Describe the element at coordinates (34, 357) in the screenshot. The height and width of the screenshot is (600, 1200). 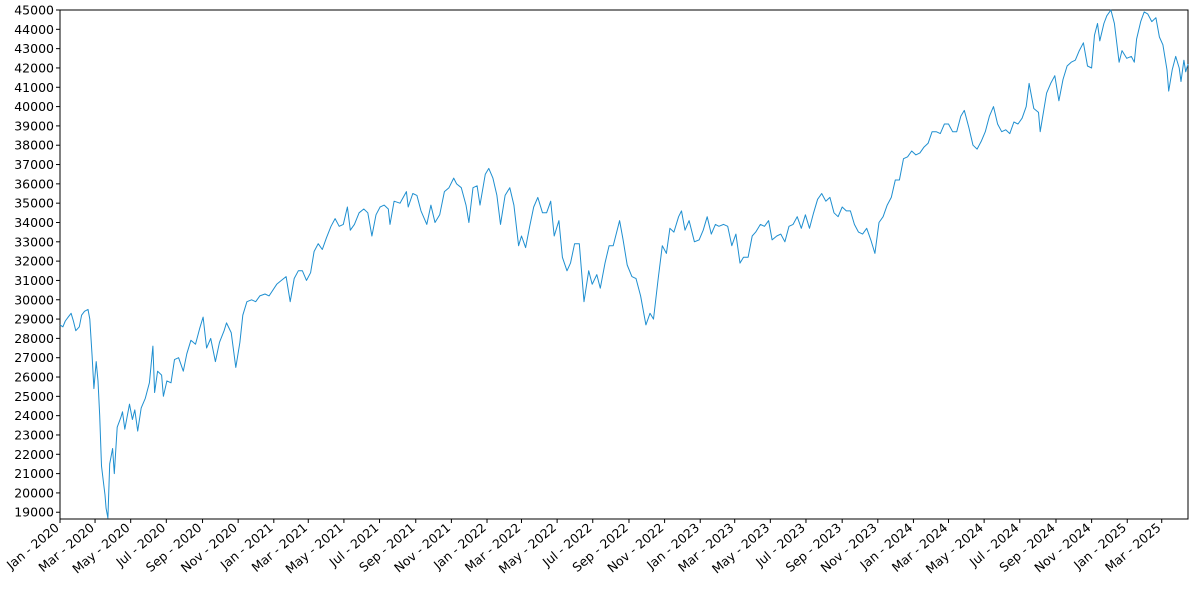
I see `y-tick-label: 27000` at that location.